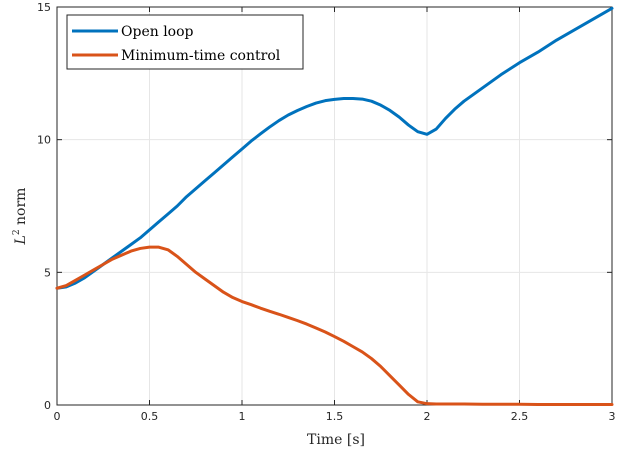 The width and height of the screenshot is (629, 453). Describe the element at coordinates (47, 272) in the screenshot. I see `y-tick-label: 5` at that location.